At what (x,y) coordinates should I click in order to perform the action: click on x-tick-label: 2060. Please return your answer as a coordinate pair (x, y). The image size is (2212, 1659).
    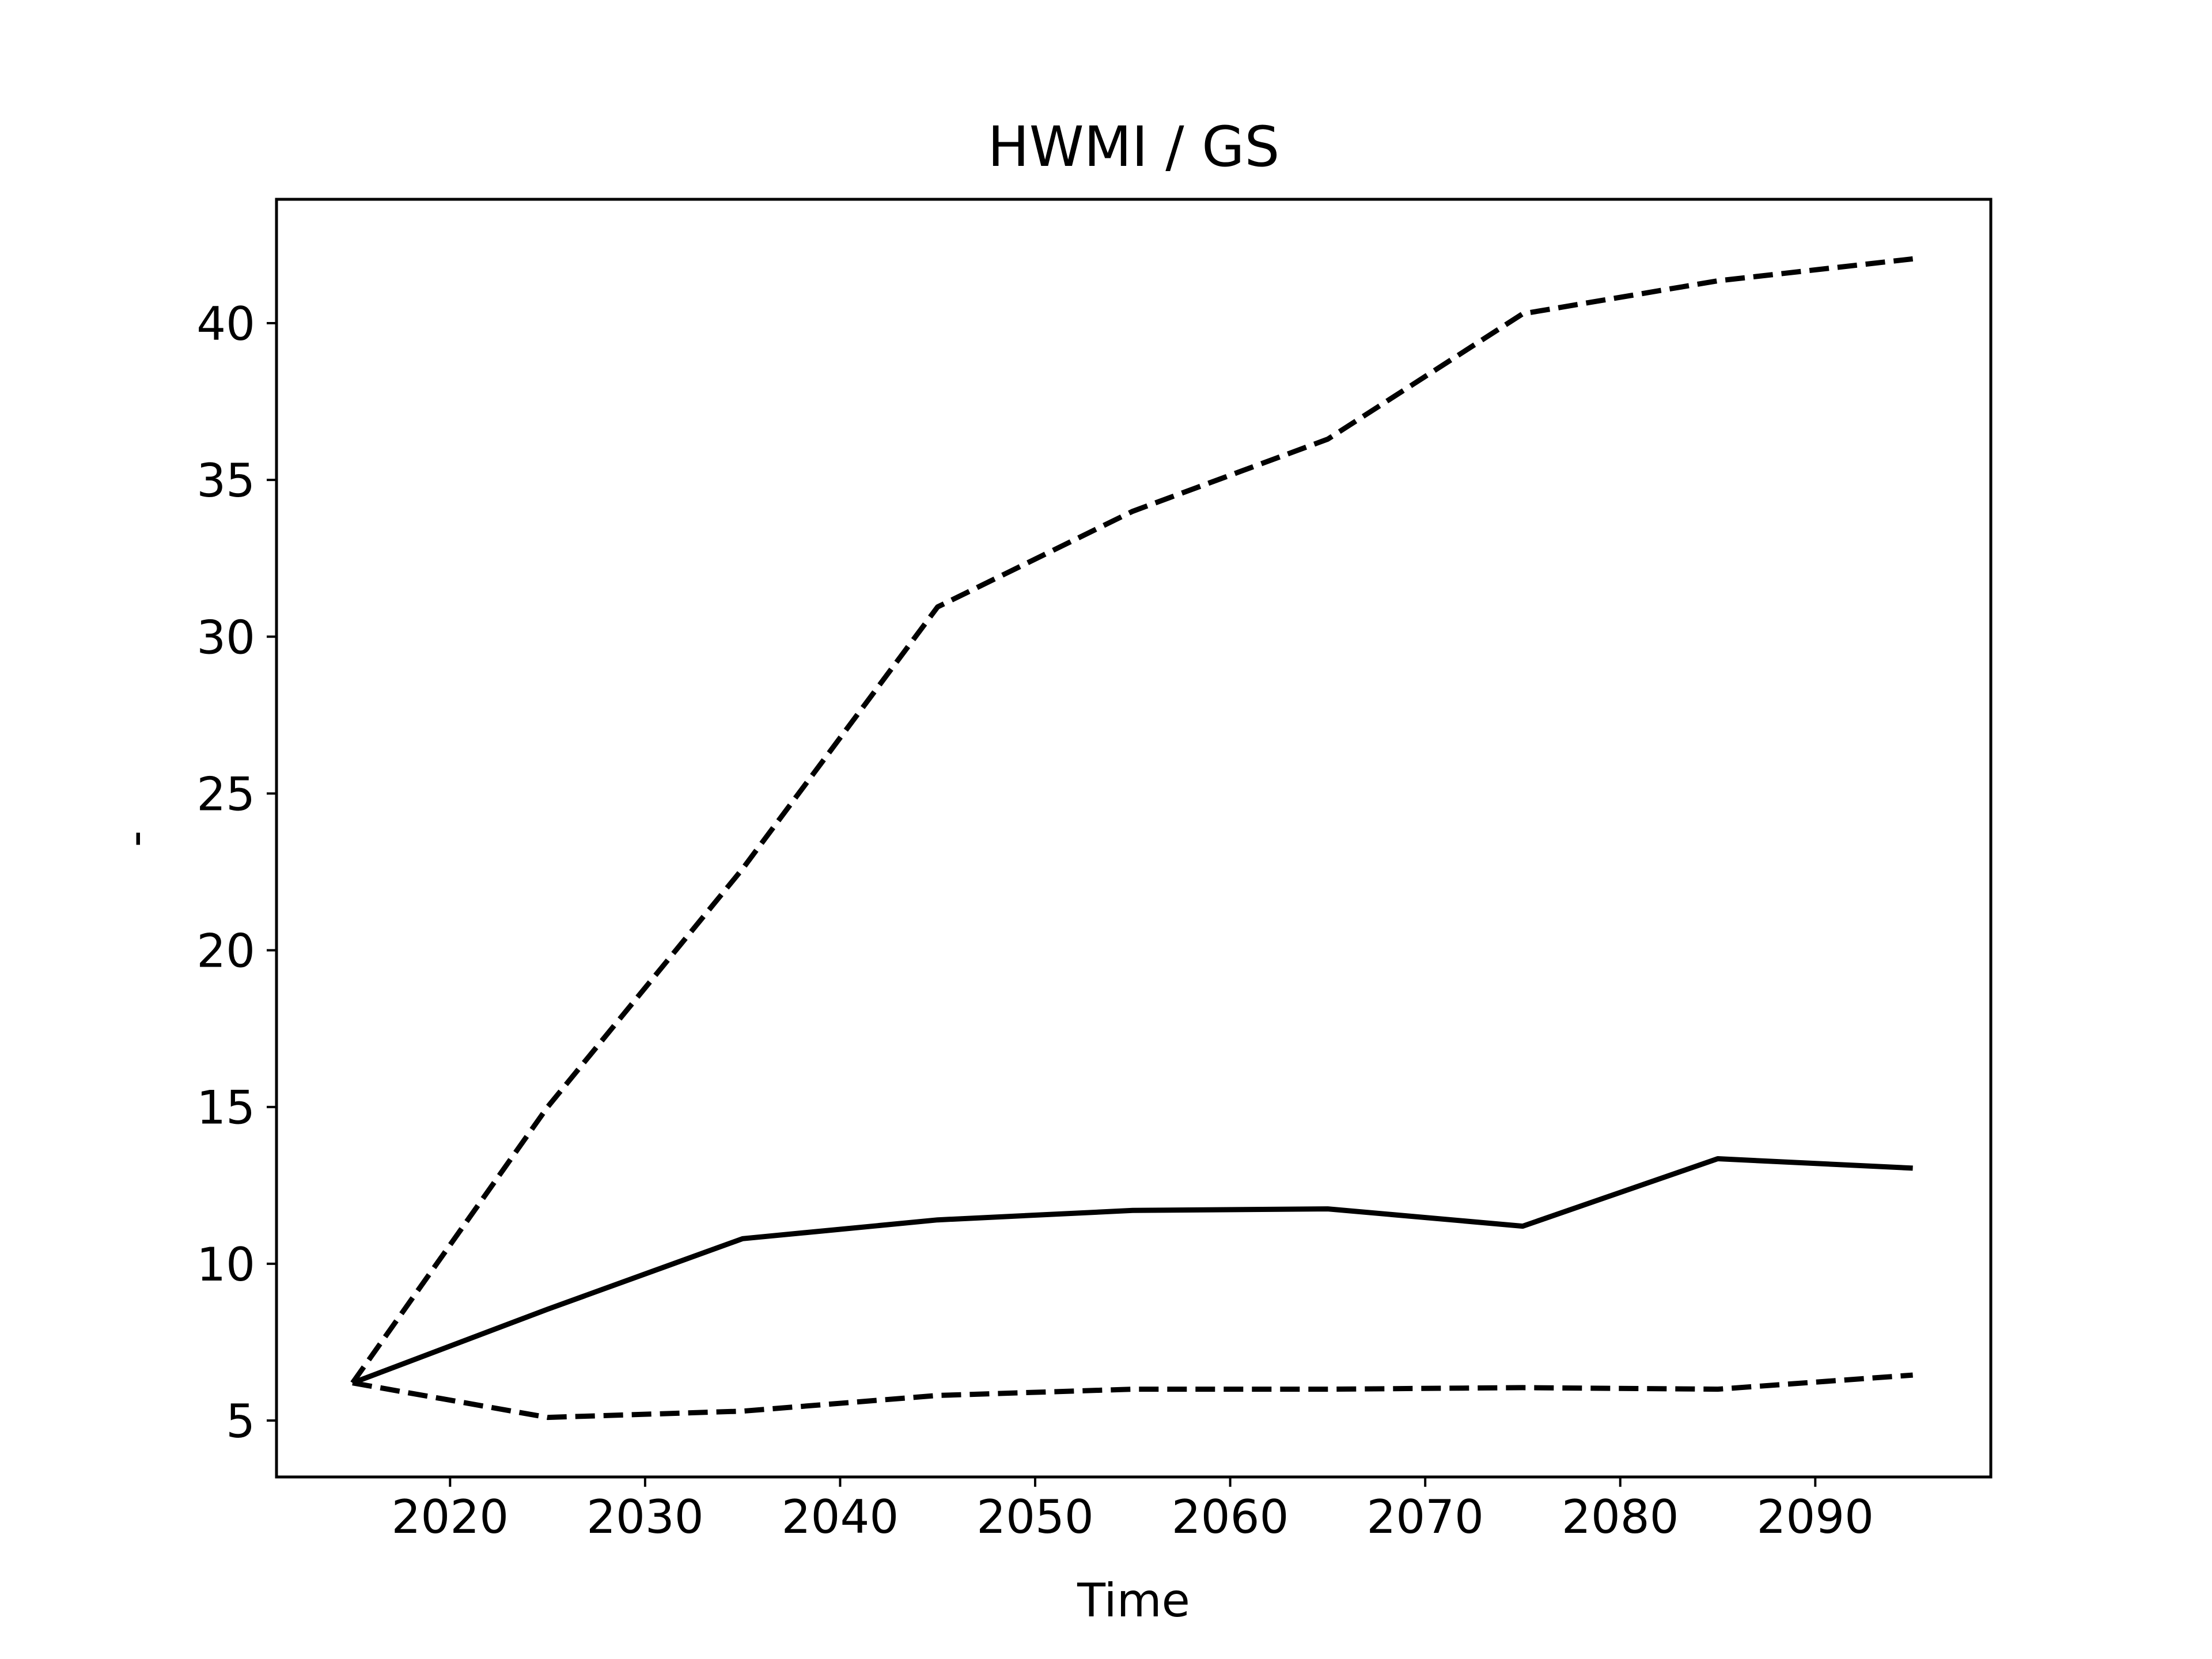
    Looking at the image, I should click on (1230, 1517).